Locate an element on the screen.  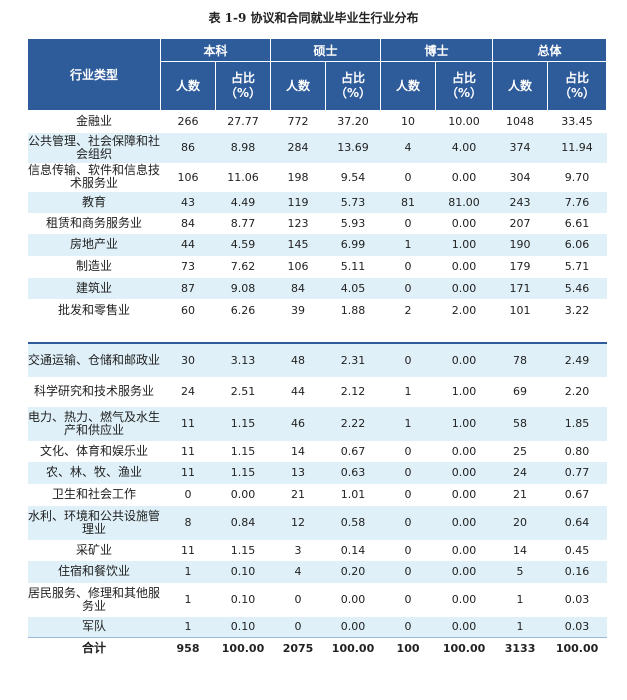
header-group-overall: 总体 is located at coordinates (550, 50).